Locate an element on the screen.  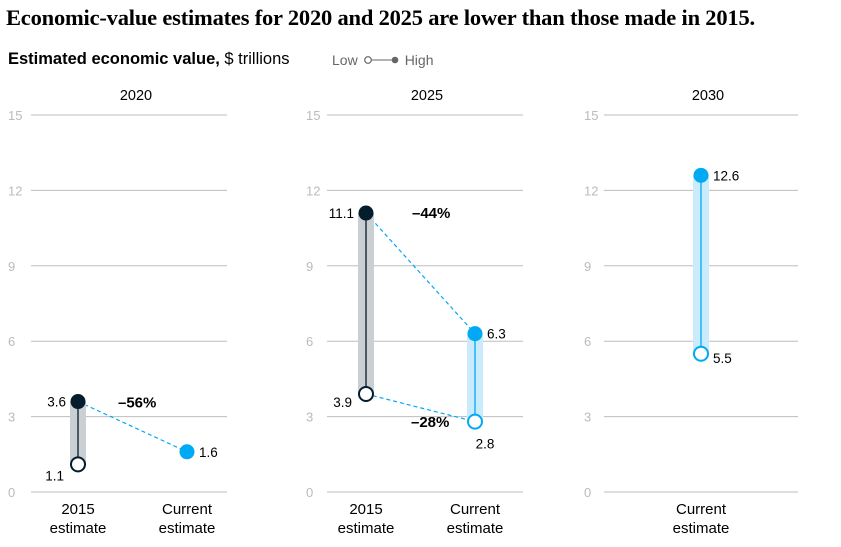
high-value-label: 6.3 is located at coordinates (496, 334).